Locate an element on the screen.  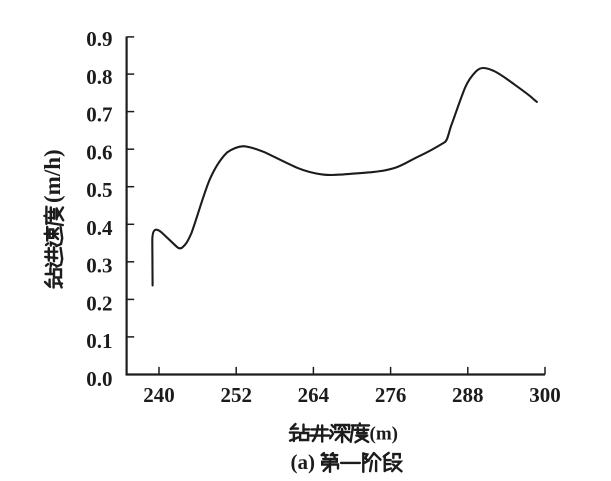
svg-text: 0.7 is located at coordinates (99, 115).